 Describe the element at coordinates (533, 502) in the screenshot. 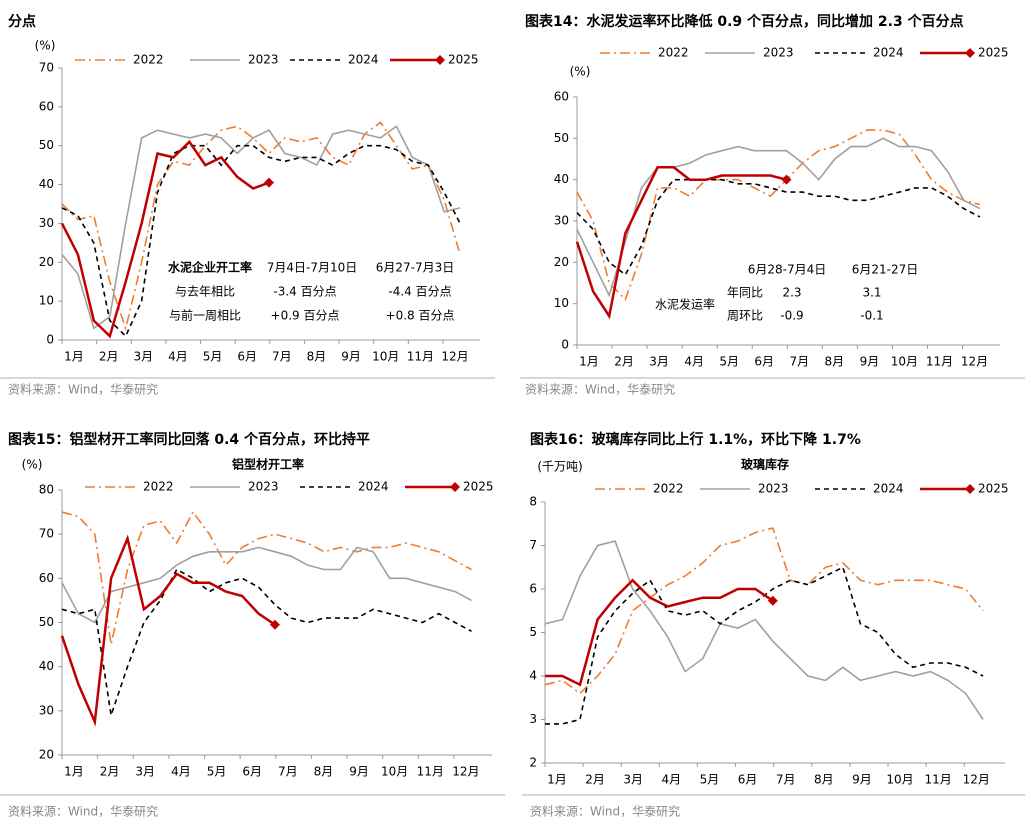

I see `y-tick-label: 8` at that location.